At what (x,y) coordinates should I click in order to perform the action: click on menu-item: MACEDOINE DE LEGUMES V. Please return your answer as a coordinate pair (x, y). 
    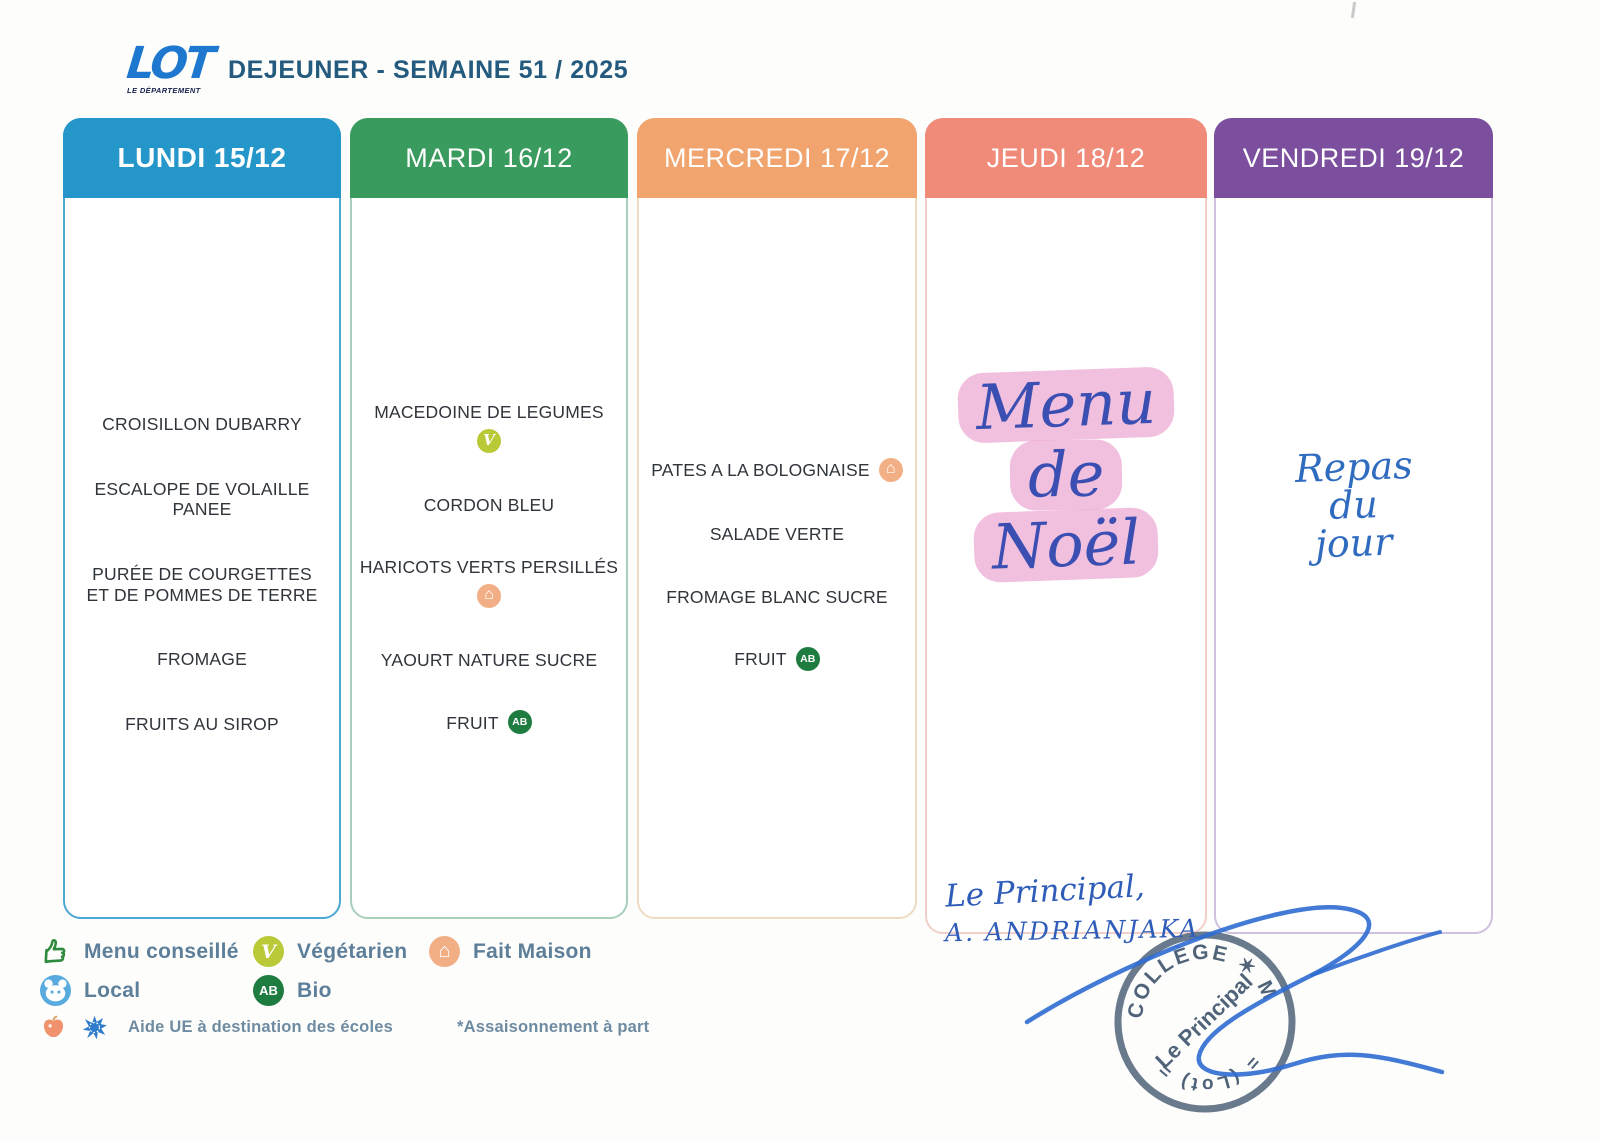
    Looking at the image, I should click on (489, 427).